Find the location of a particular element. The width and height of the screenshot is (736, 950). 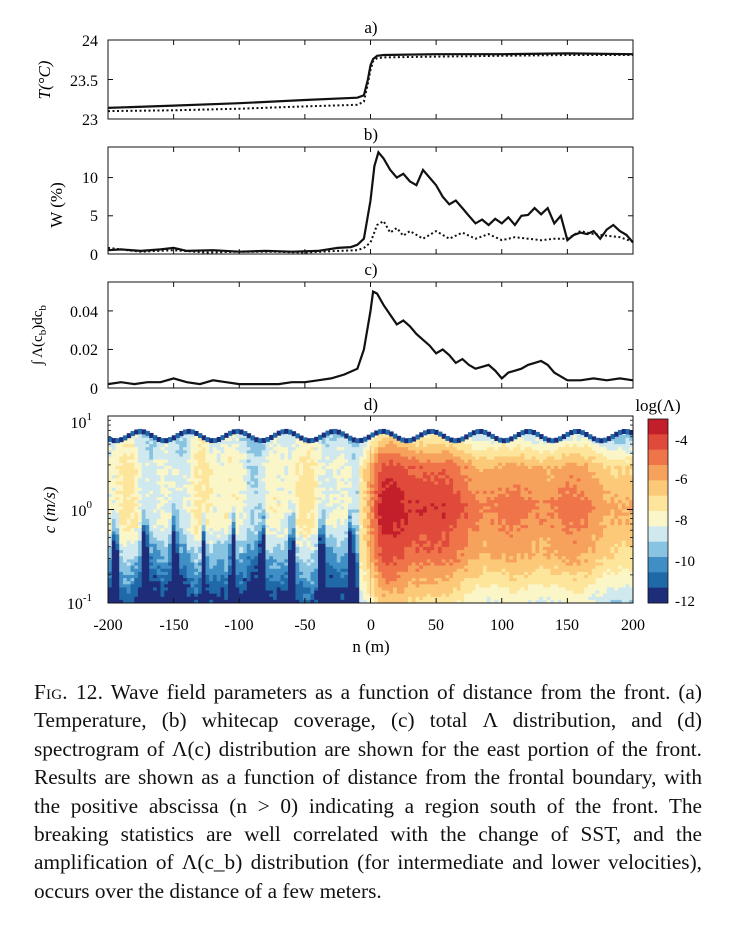

ylabel-sub: b is located at coordinates (43, 332).